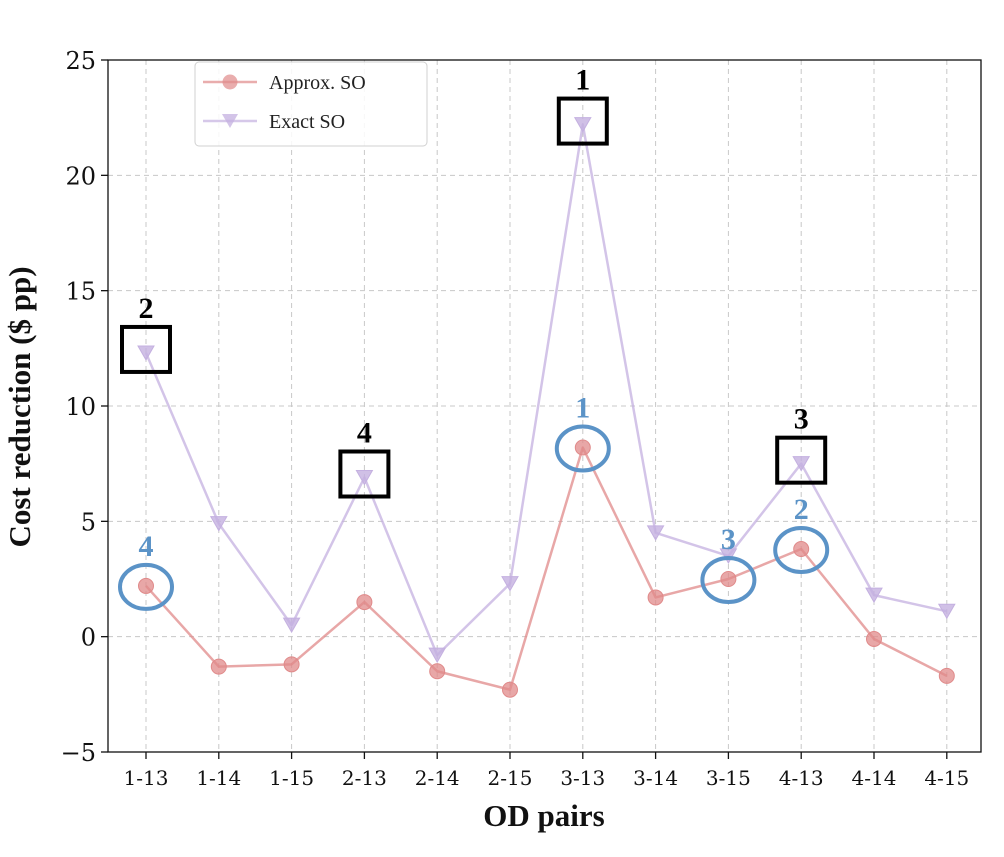 This screenshot has width=1004, height=857. Describe the element at coordinates (946, 778) in the screenshot. I see `x-tick-label: 4-15` at that location.